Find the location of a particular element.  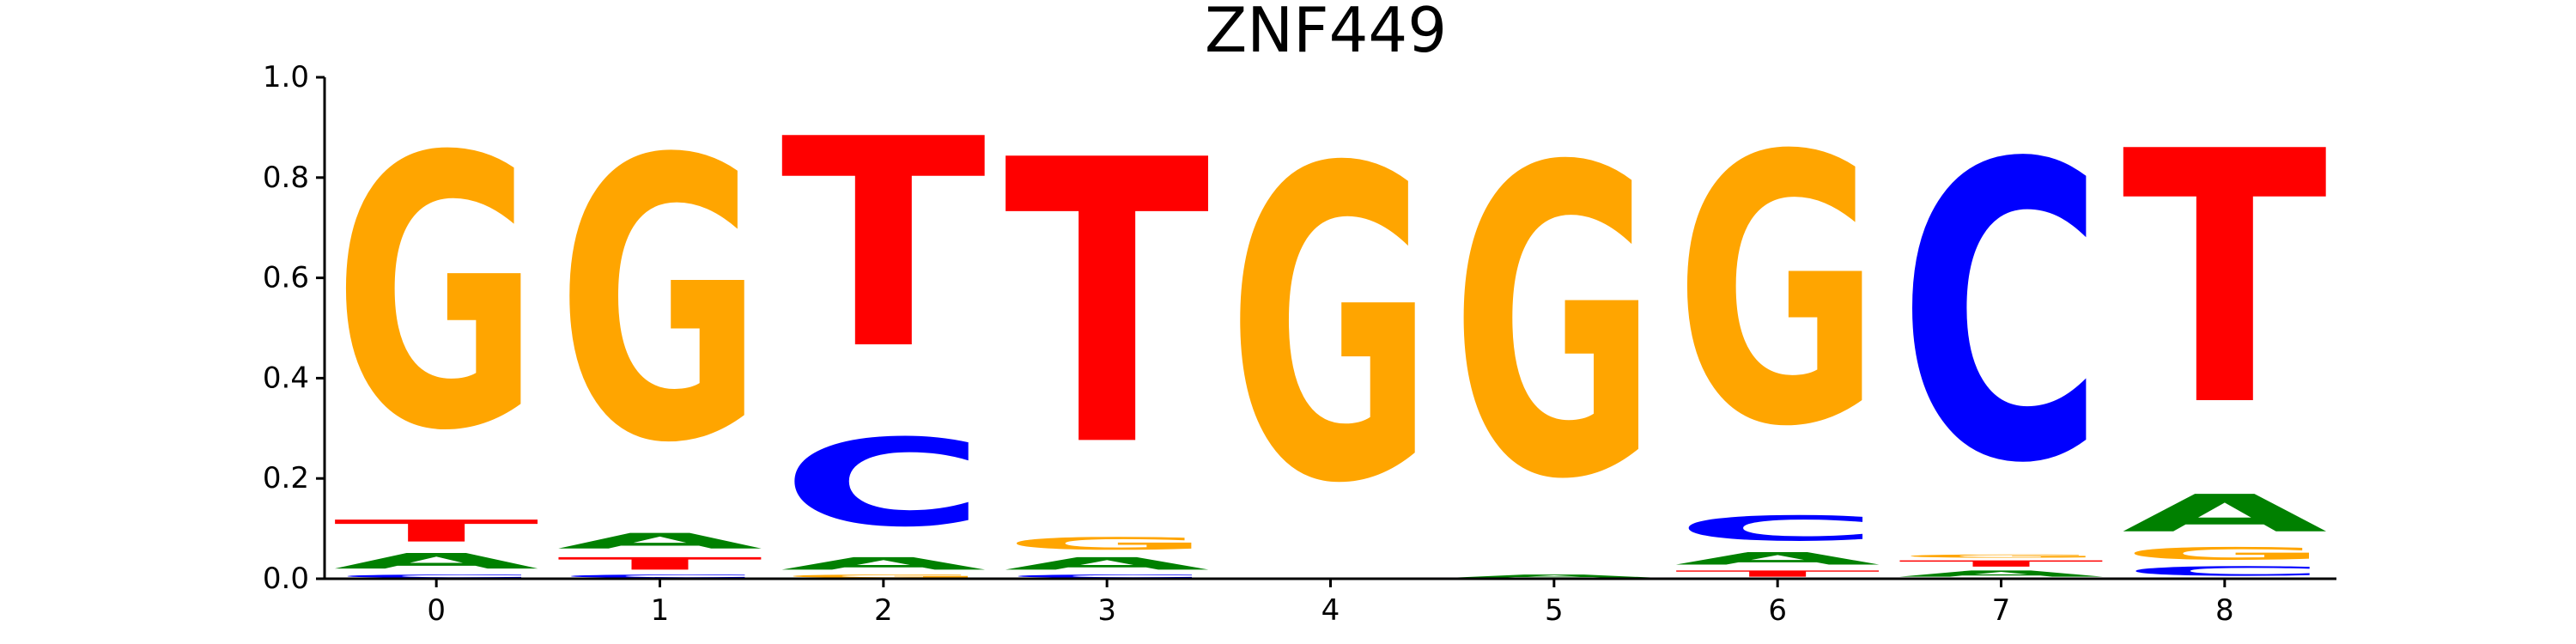

x-tick-label: 8 is located at coordinates (2224, 610).